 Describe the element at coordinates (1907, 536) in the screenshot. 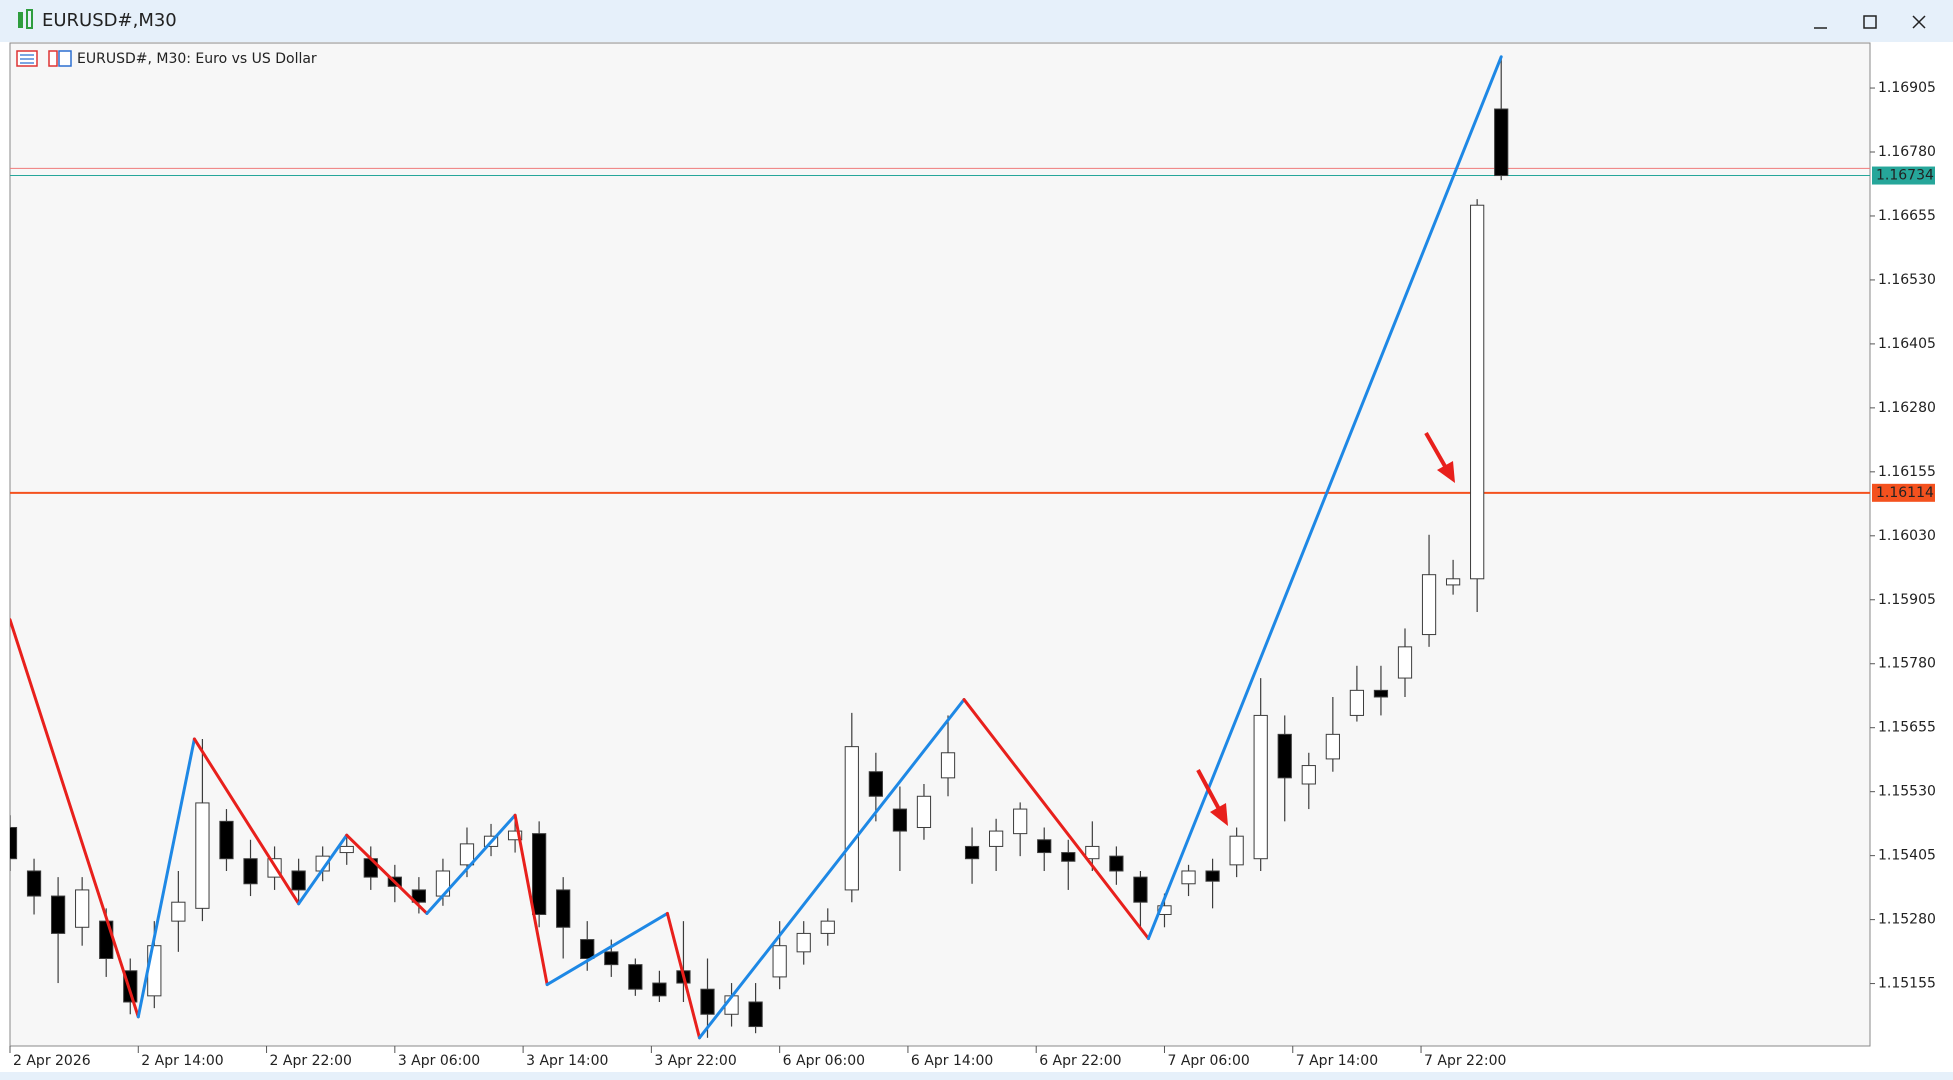

I see `y-tick-label: 1.16030` at that location.